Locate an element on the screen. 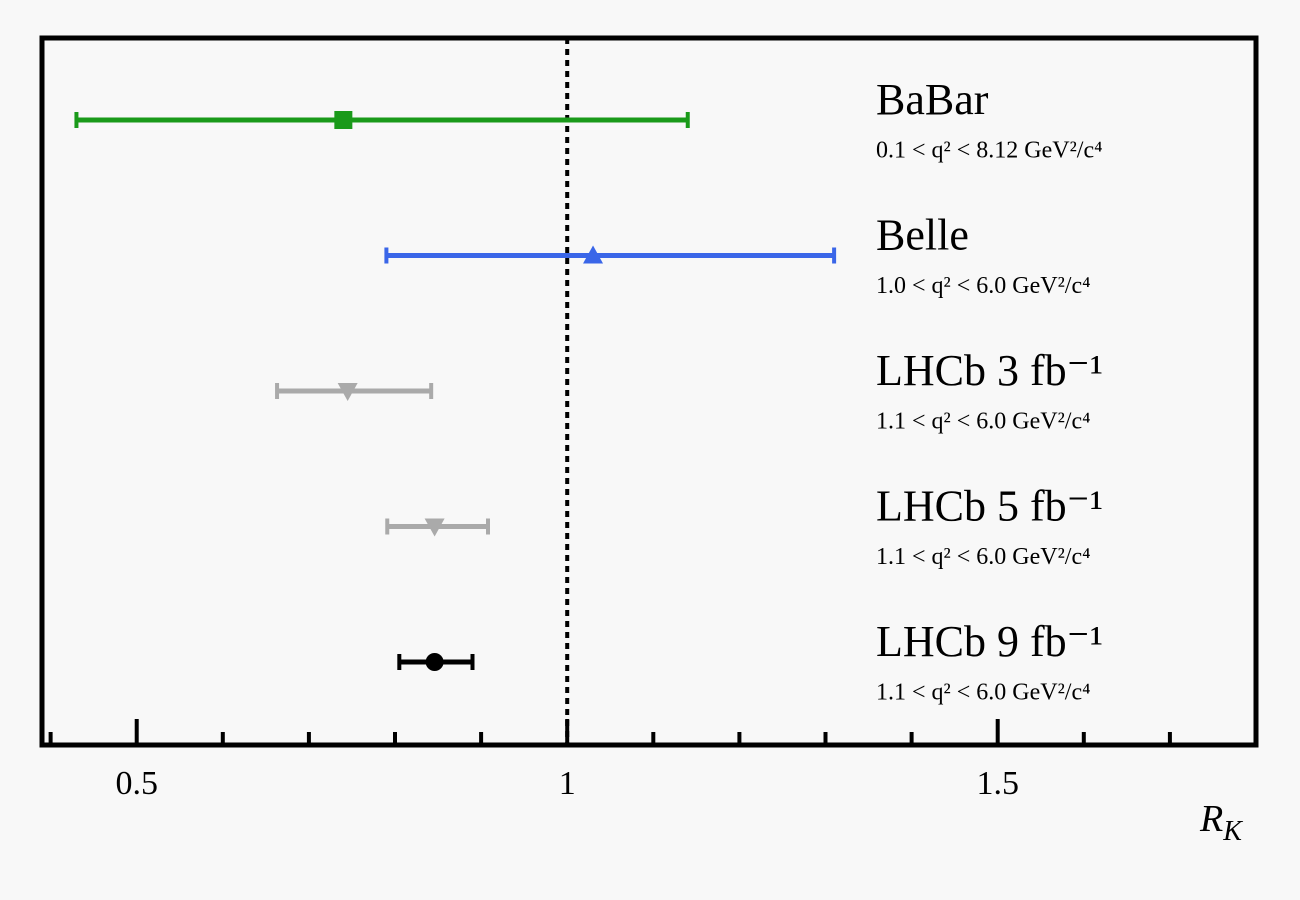  series-range: 0.1 < q² < 8.12 GeV²/c⁴ is located at coordinates (989, 151).